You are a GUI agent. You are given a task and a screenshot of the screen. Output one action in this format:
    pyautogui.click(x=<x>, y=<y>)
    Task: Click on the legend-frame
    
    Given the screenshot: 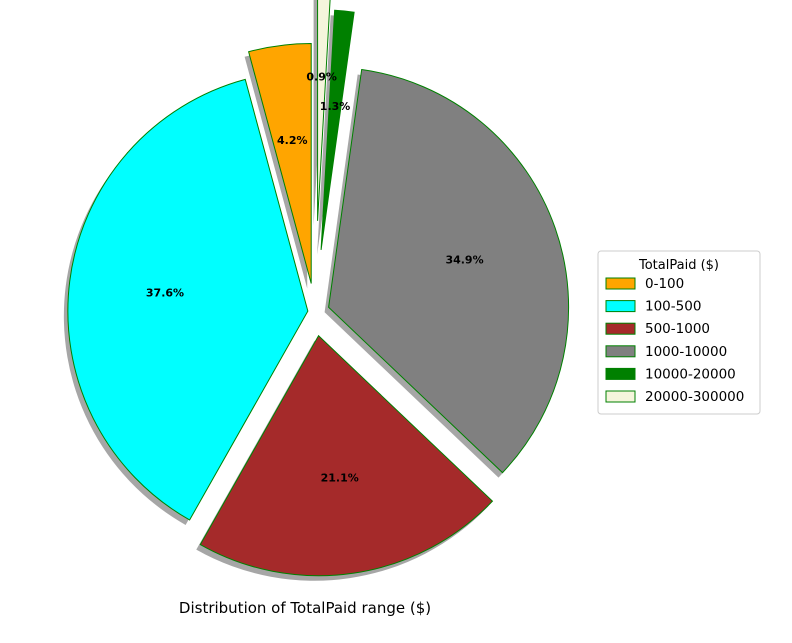 What is the action you would take?
    pyautogui.click(x=679, y=332)
    